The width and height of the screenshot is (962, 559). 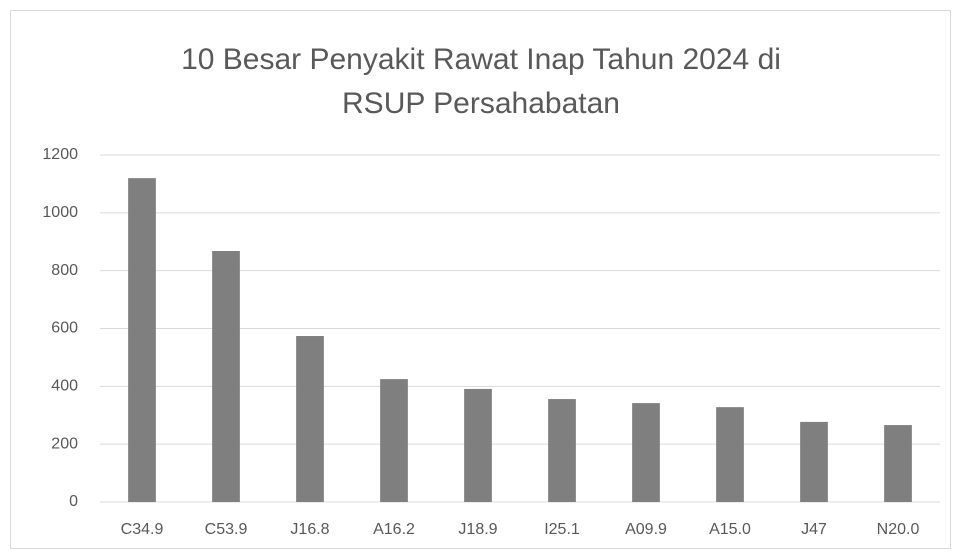 What do you see at coordinates (309, 529) in the screenshot?
I see `x-tick-label: J16.8` at bounding box center [309, 529].